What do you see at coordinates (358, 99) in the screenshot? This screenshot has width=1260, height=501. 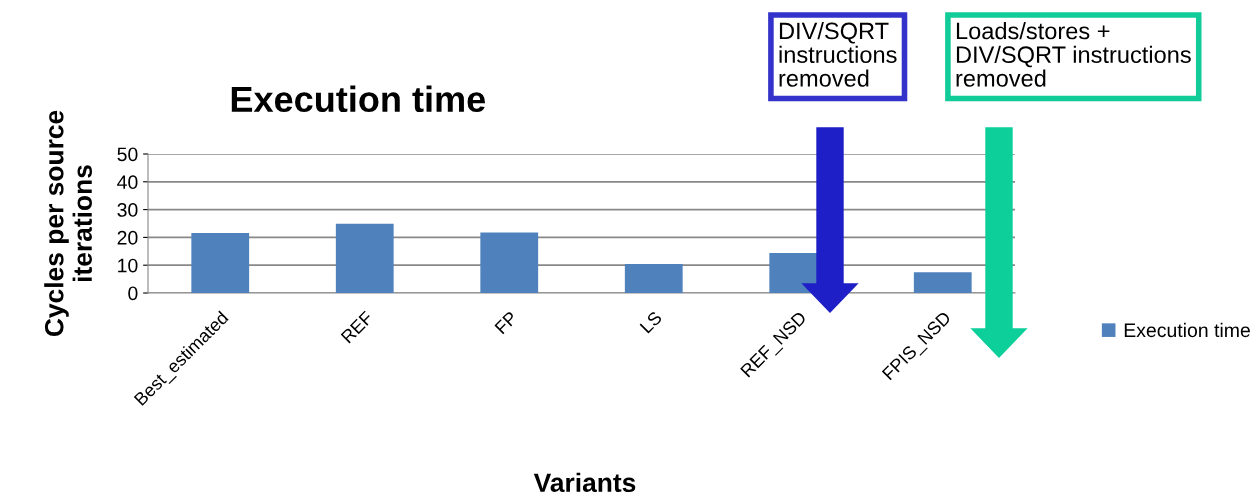 I see `chart-title: Execution time` at bounding box center [358, 99].